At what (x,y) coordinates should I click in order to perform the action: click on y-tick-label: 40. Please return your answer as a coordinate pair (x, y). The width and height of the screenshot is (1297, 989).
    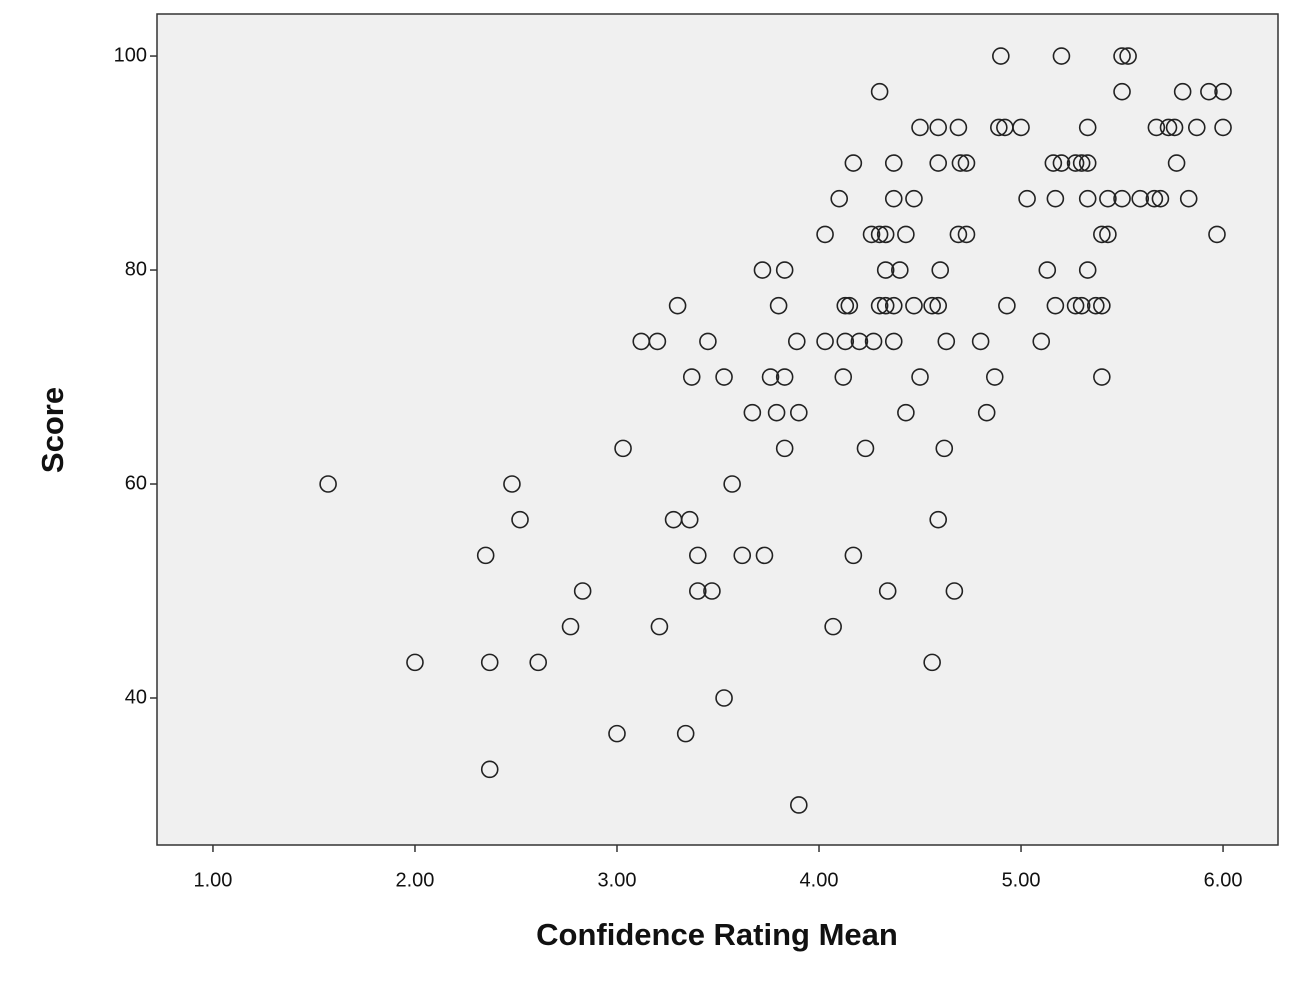
    Looking at the image, I should click on (136, 697).